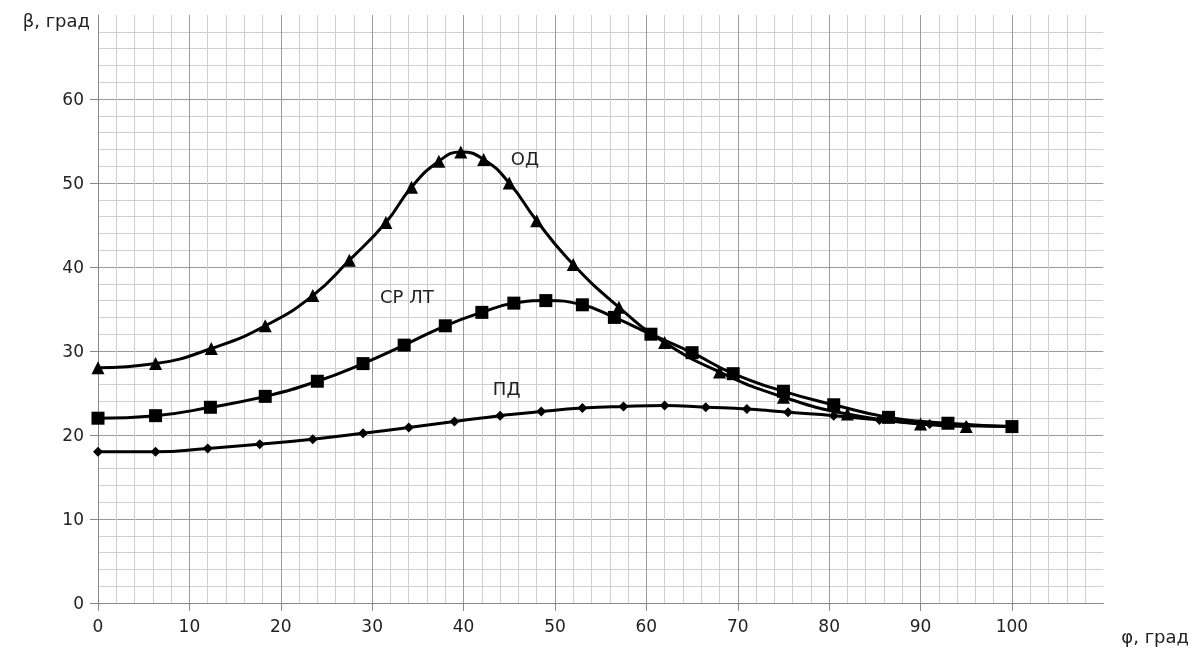 Image resolution: width=1192 pixels, height=654 pixels. I want to click on x-tick-label: 0, so click(98, 625).